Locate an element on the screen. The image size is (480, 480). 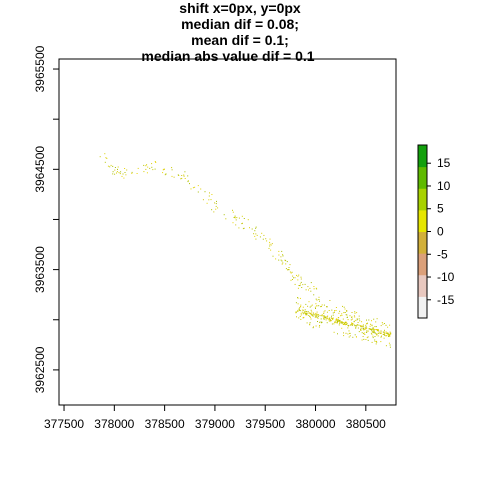
legend-color-swatch is located at coordinates (422, 220).